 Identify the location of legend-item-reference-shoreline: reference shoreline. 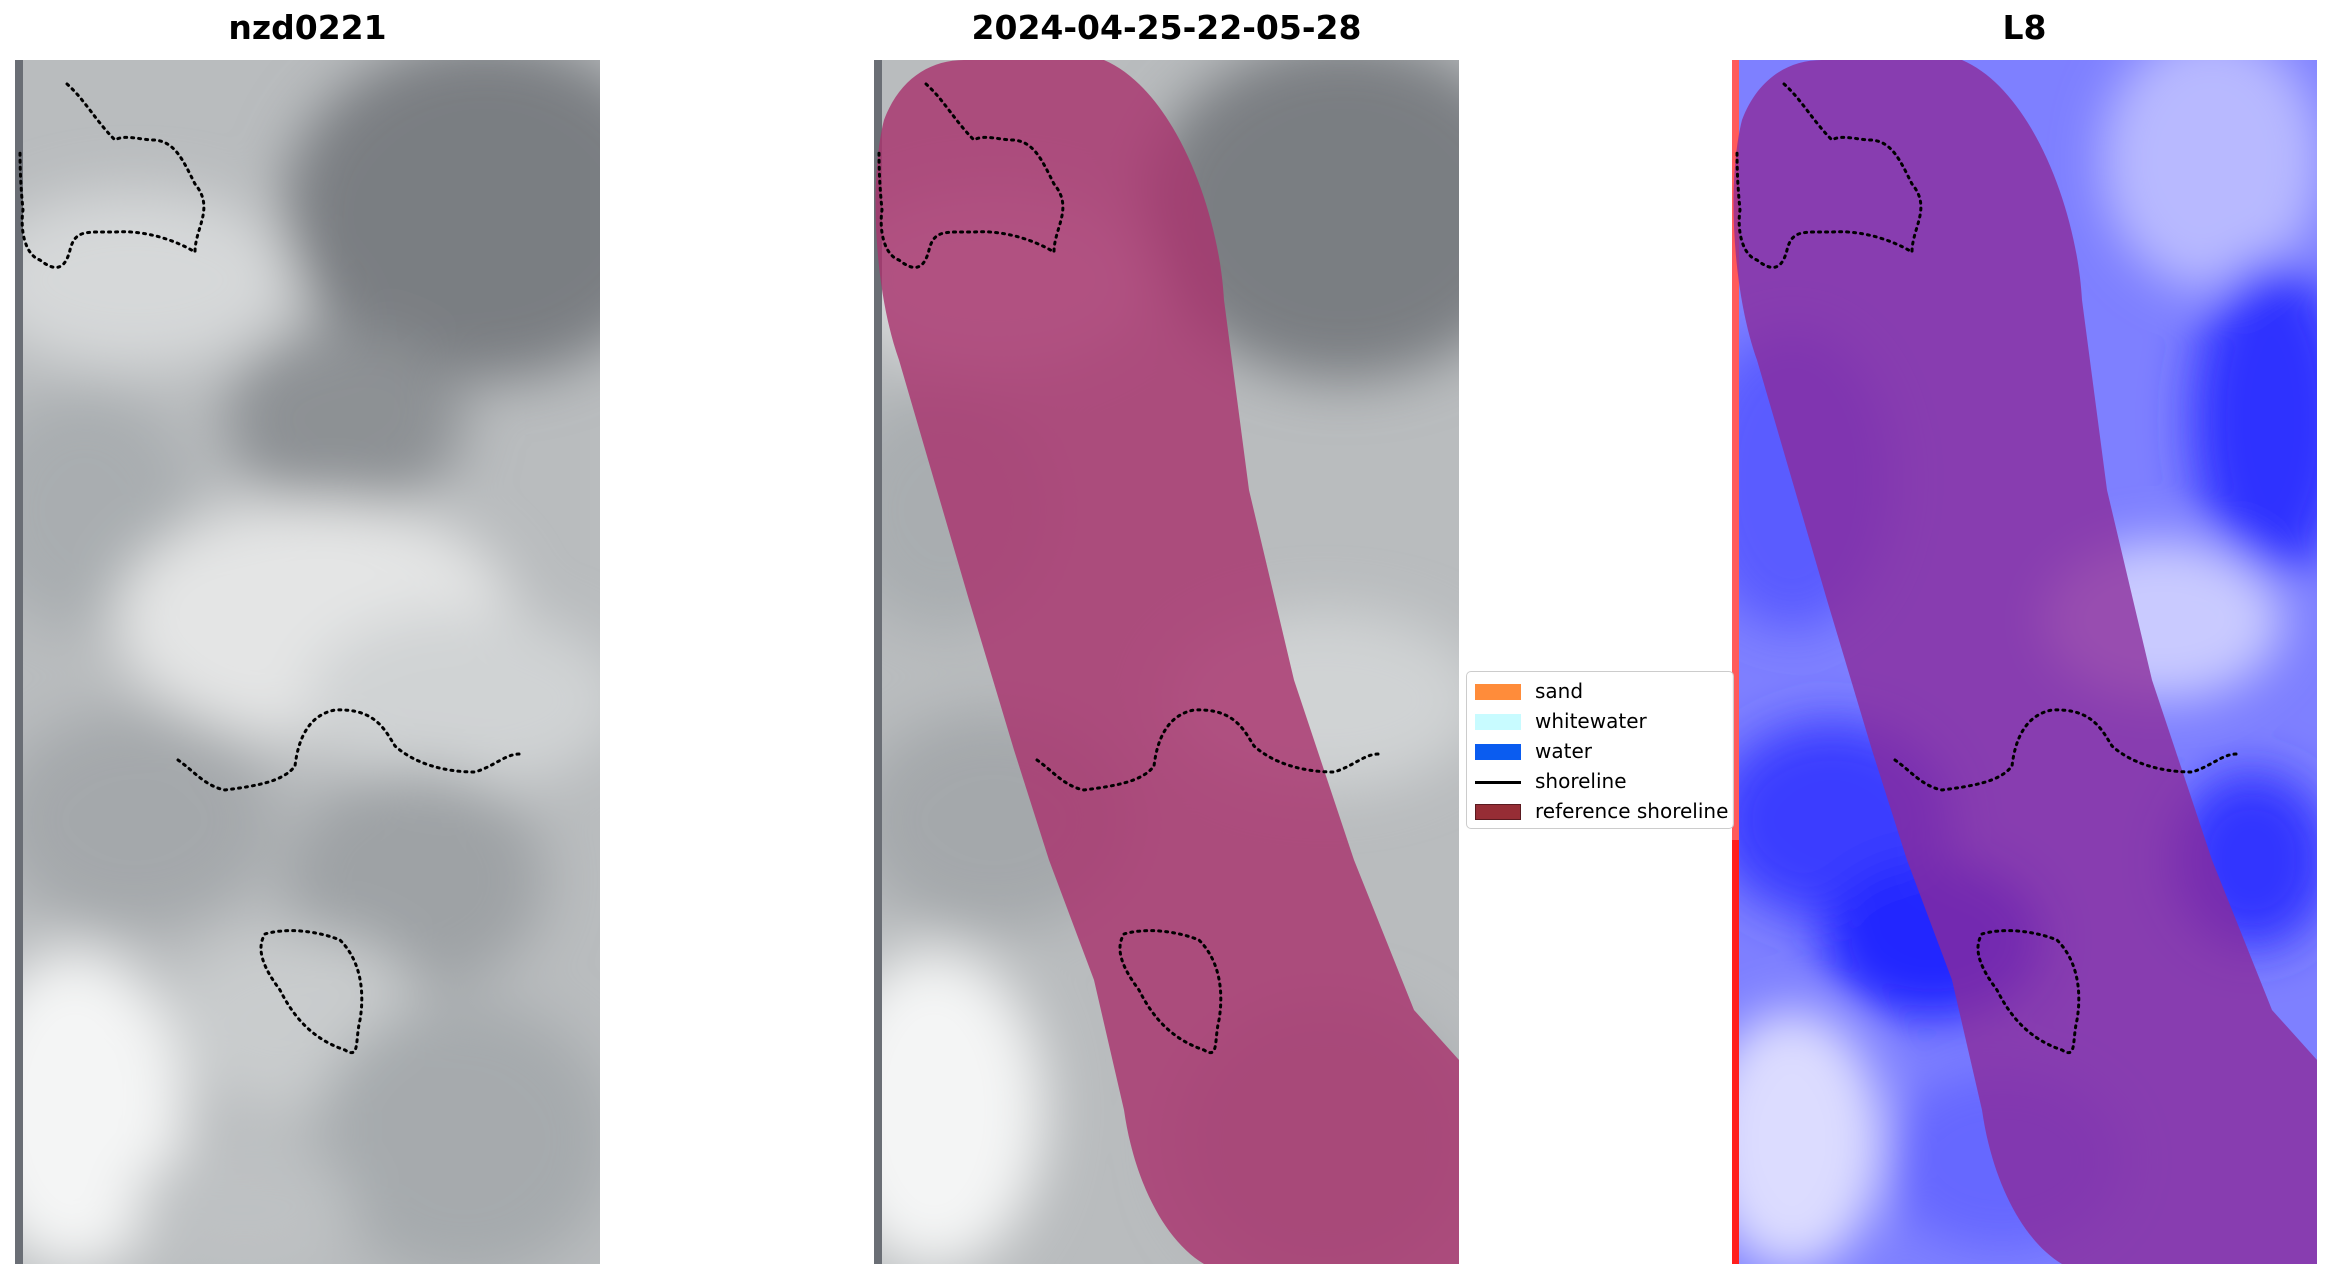
(1600, 811).